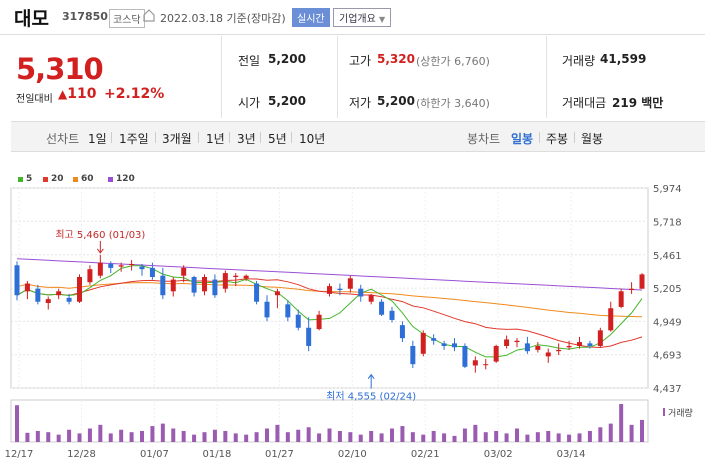  I want to click on low-annotation: 최저 4,555 (02/24), so click(371, 397).